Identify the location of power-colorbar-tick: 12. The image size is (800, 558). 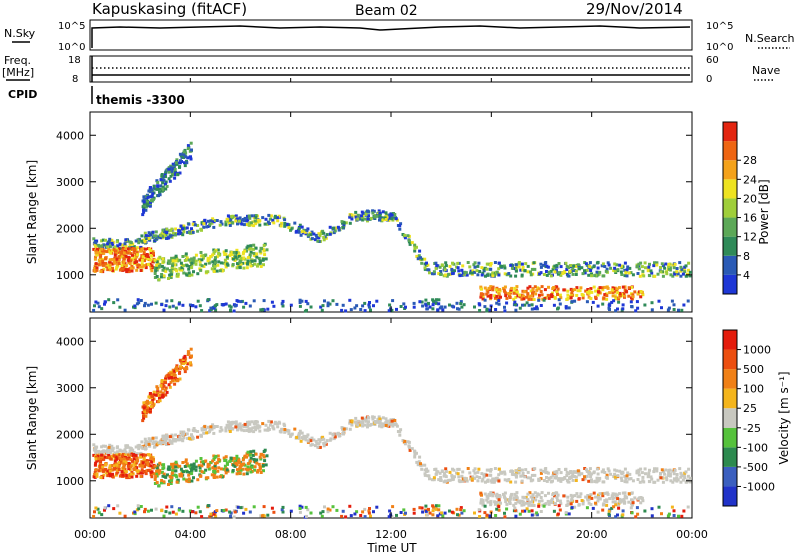
(750, 237).